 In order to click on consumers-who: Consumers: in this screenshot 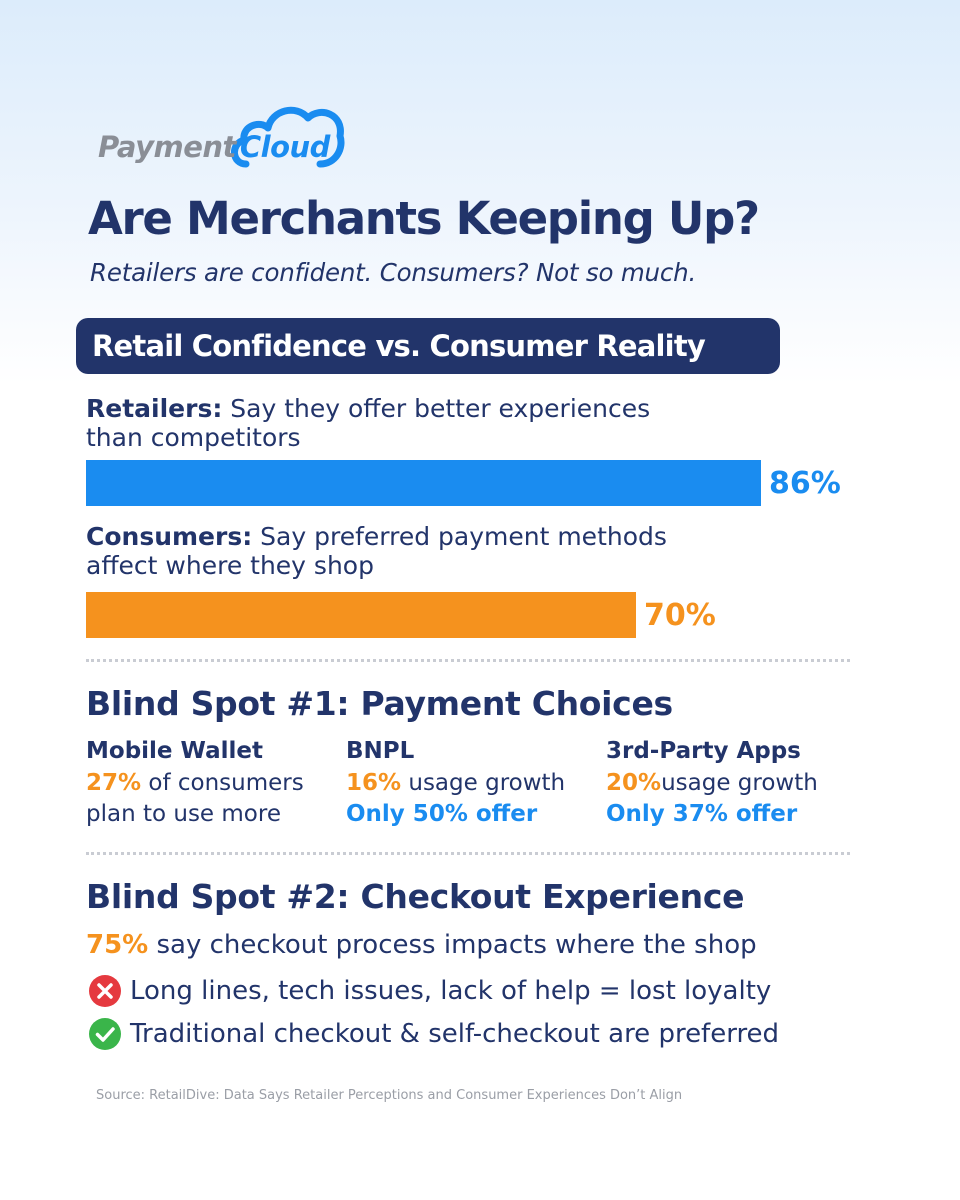, I will do `click(169, 536)`.